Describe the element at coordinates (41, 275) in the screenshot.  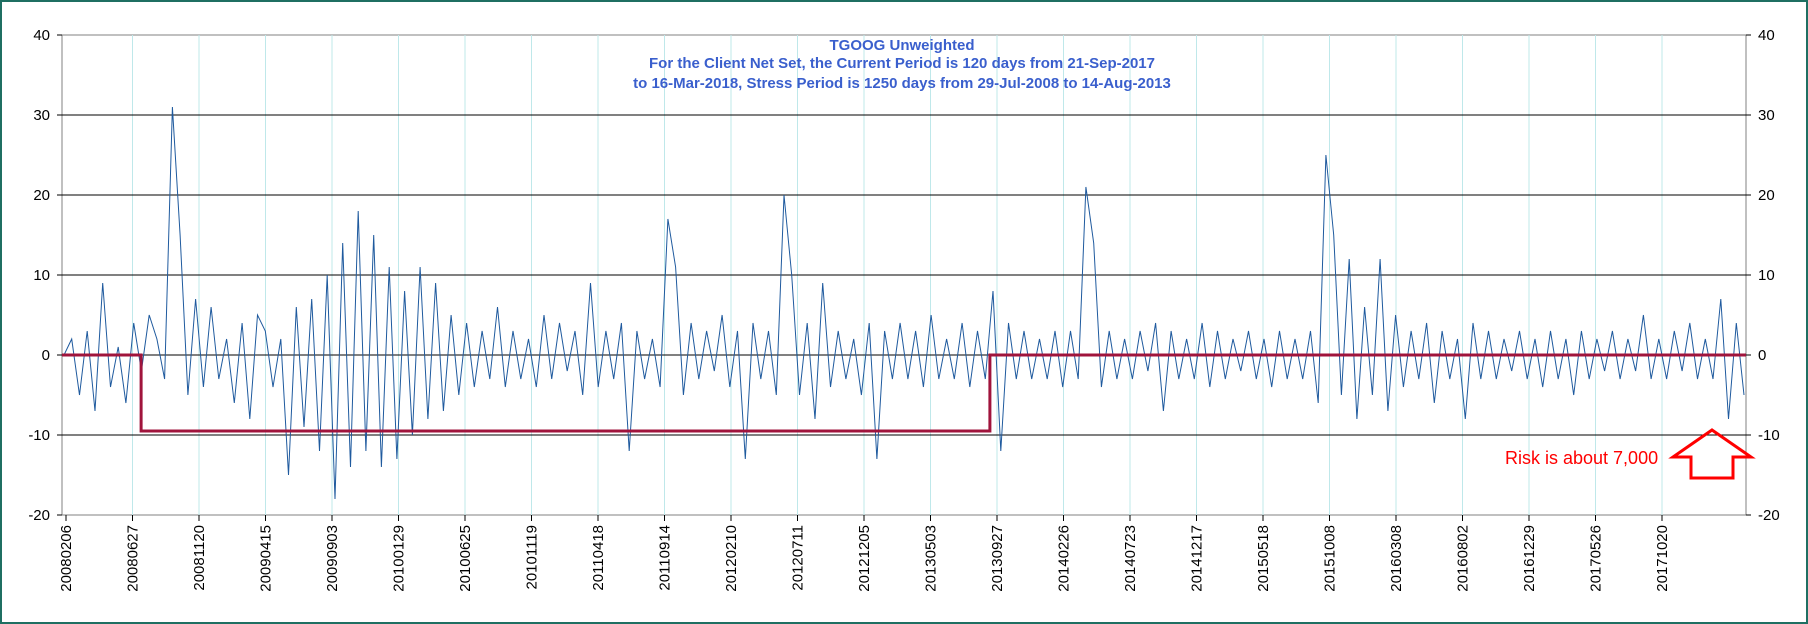
I see `y-tick-label-left: 10` at that location.